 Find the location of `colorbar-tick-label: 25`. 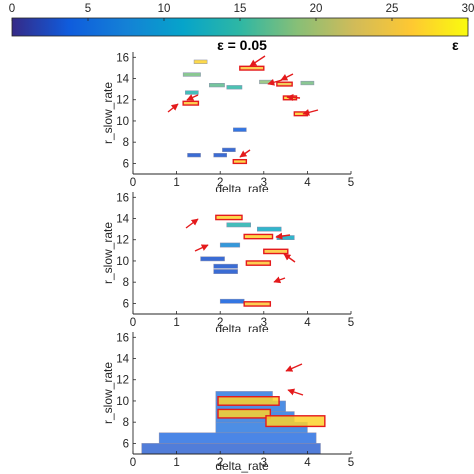

colorbar-tick-label: 25 is located at coordinates (392, 9).